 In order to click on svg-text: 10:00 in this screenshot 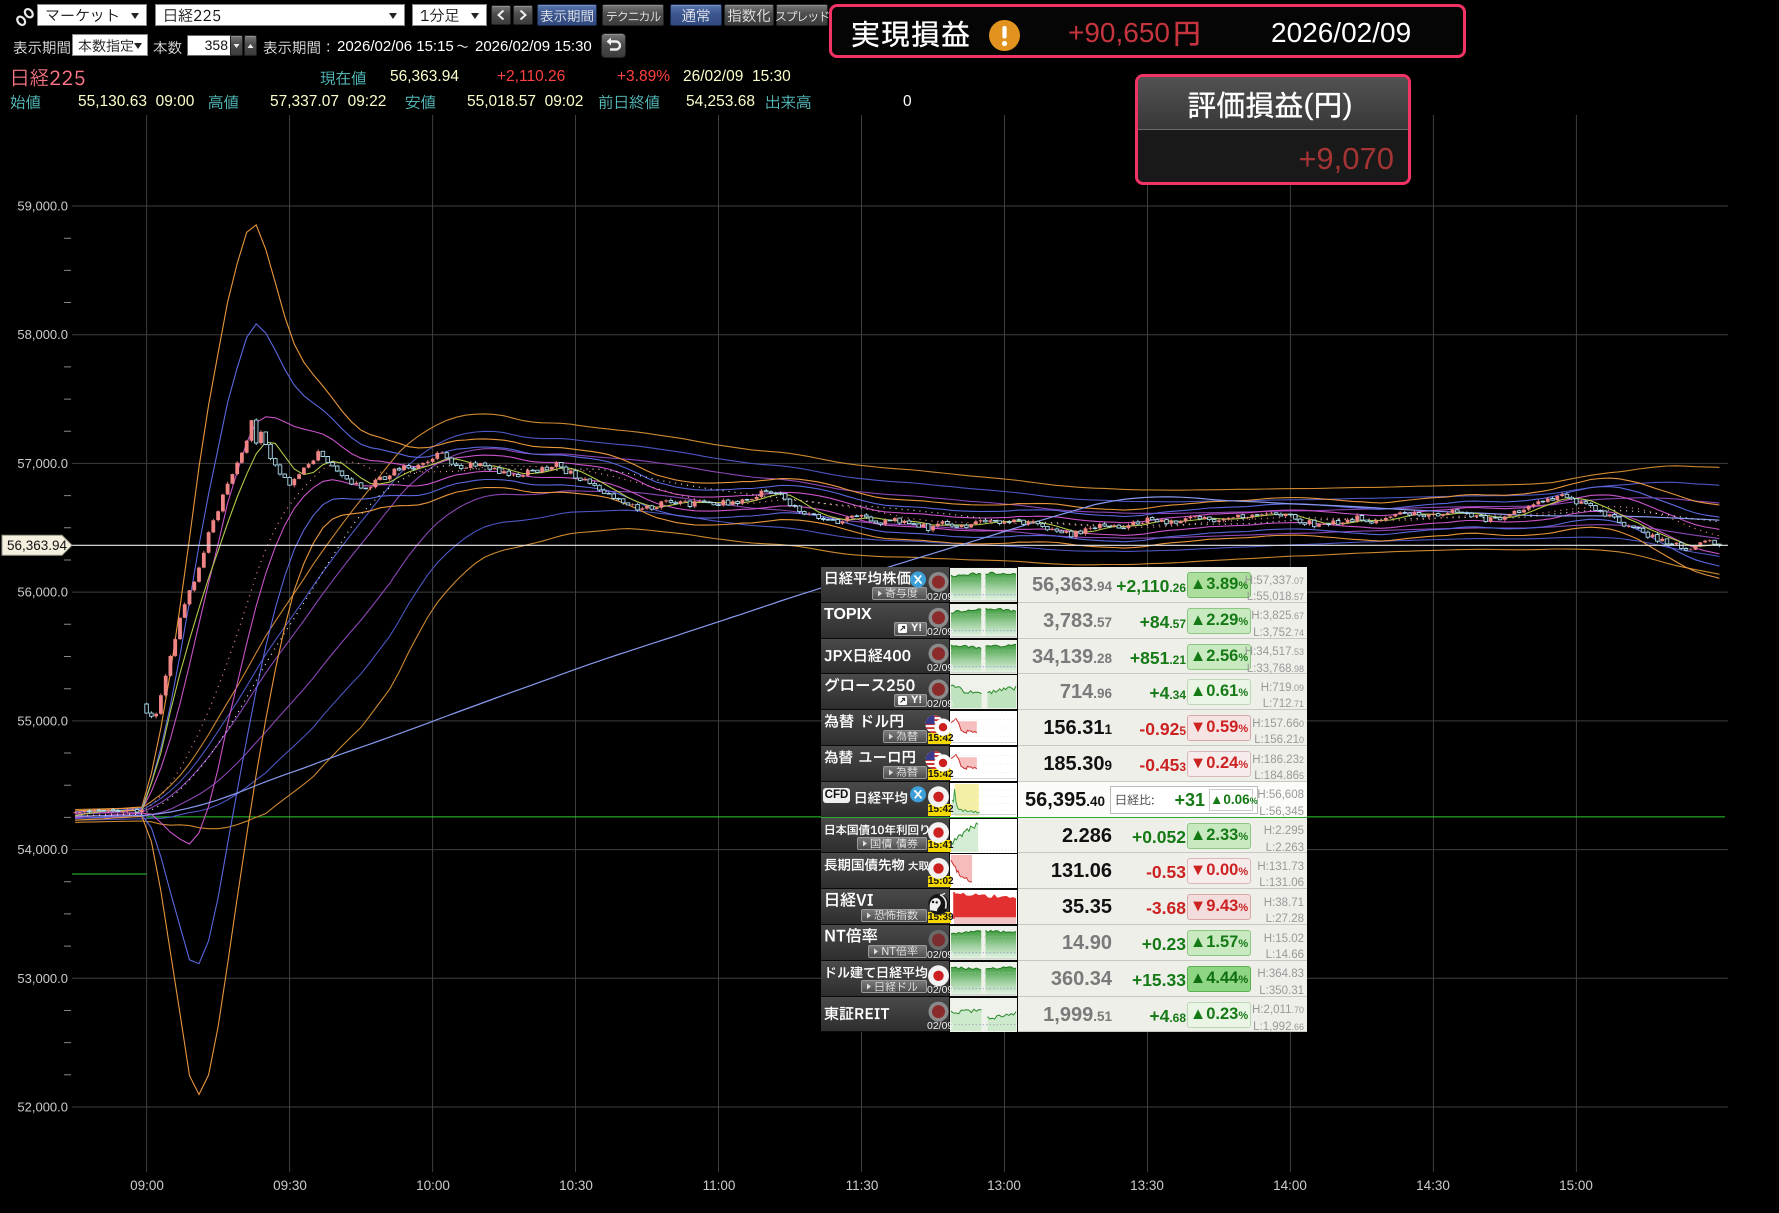, I will do `click(433, 1185)`.